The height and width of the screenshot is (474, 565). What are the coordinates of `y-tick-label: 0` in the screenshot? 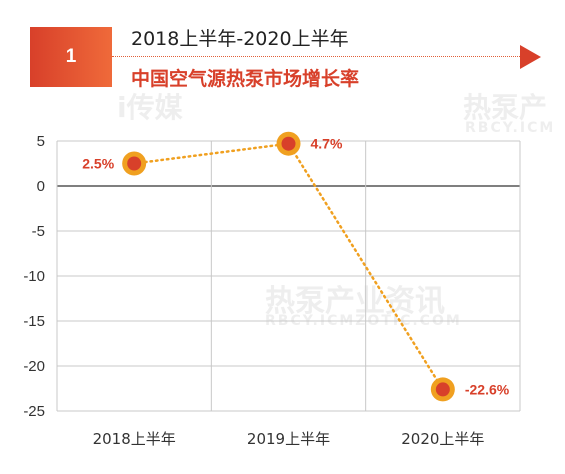 It's located at (41, 186).